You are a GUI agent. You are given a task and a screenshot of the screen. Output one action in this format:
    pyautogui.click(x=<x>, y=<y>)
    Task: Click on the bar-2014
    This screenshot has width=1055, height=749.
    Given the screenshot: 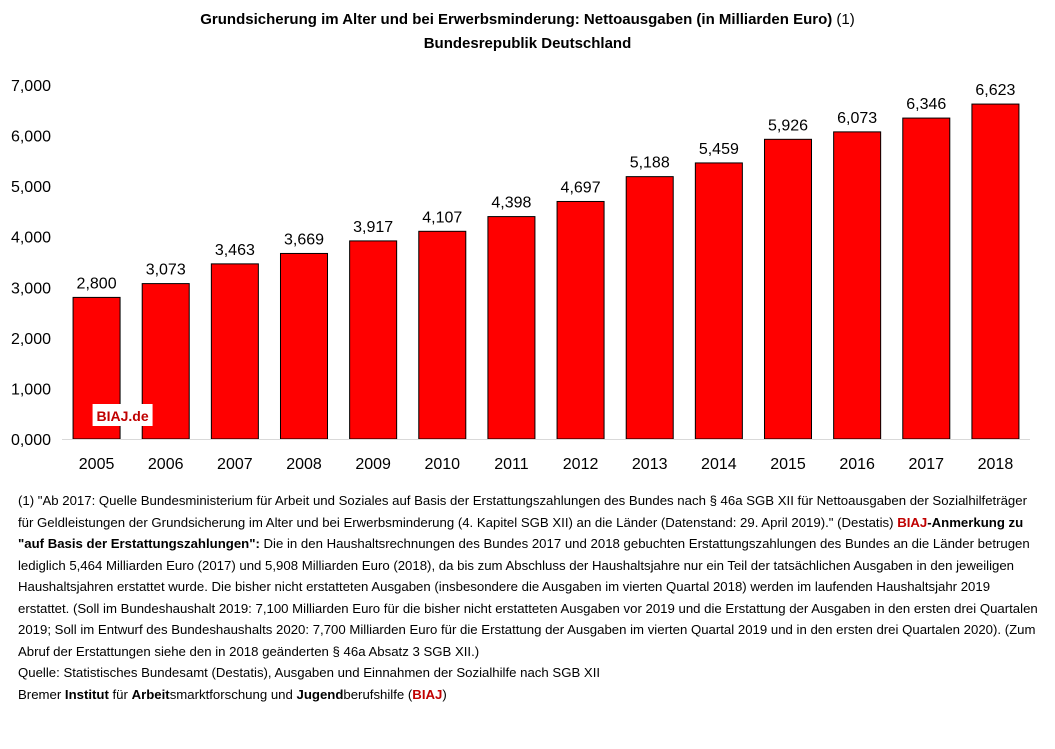 What is the action you would take?
    pyautogui.click(x=718, y=301)
    